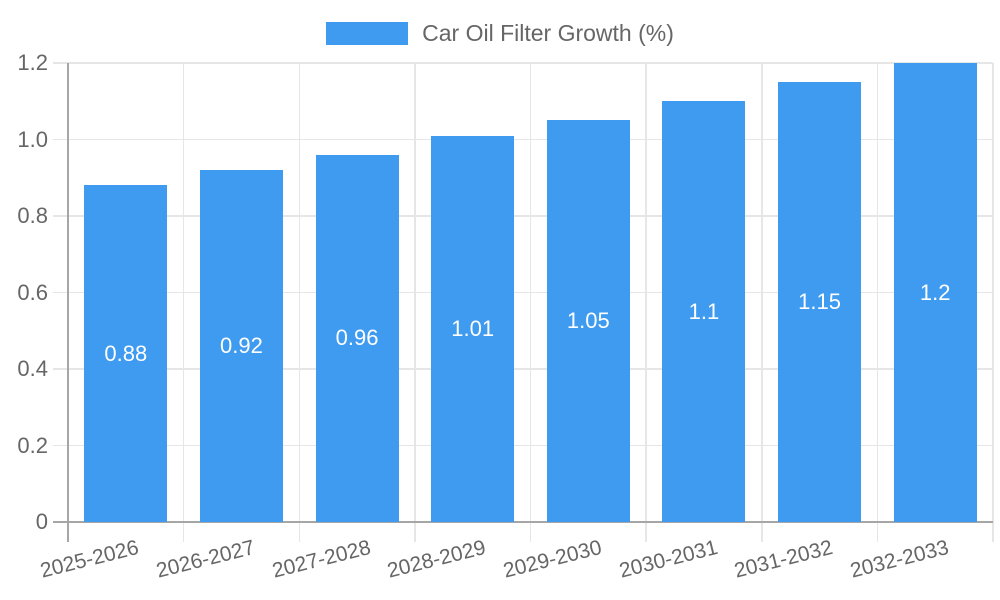 The image size is (1000, 600). I want to click on y-axis-line, so click(68, 302).